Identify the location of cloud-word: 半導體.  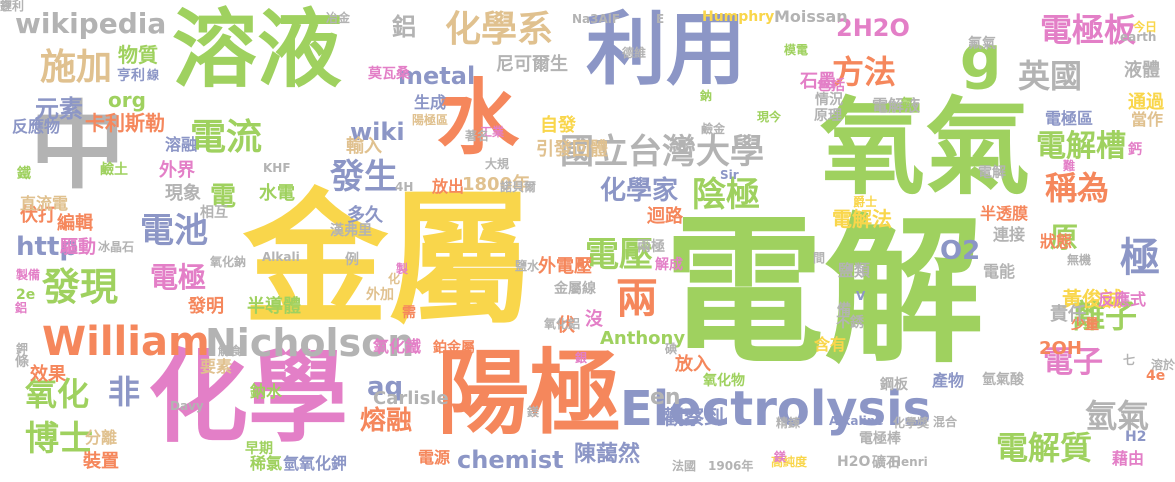
(274, 306).